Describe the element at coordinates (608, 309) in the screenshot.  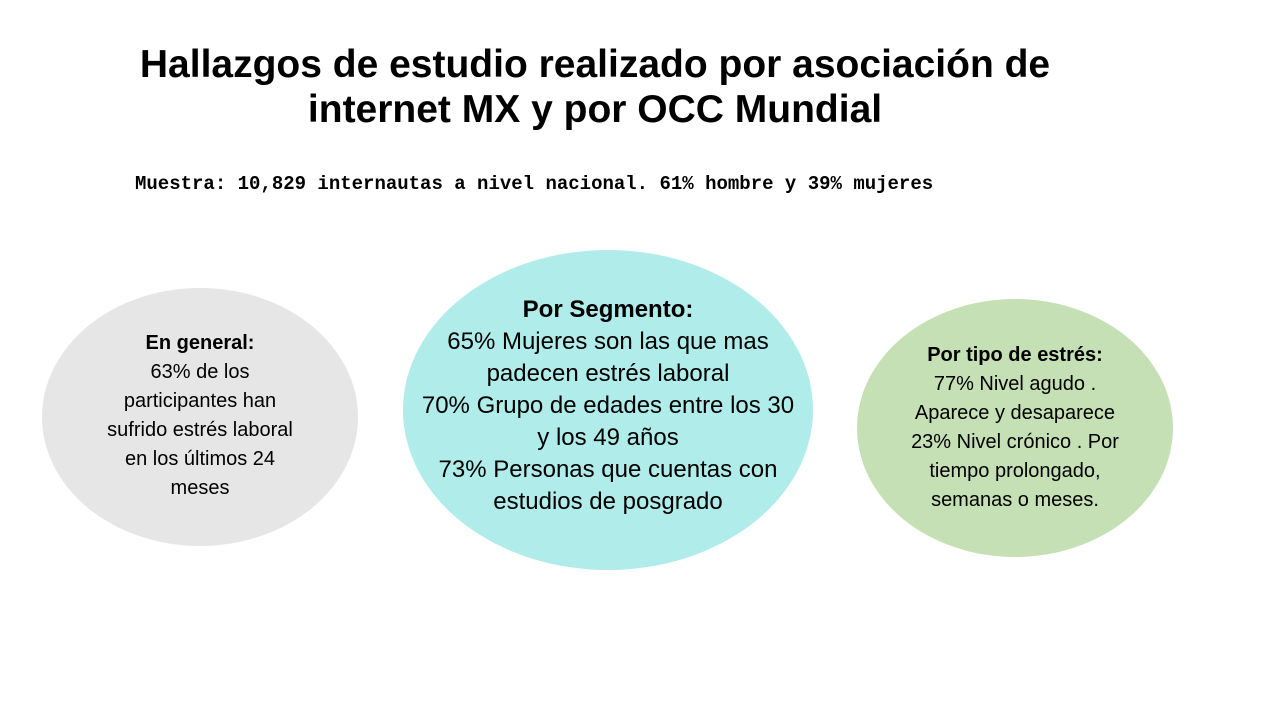
I see `segment-findings-heading: Por Segmento:` at that location.